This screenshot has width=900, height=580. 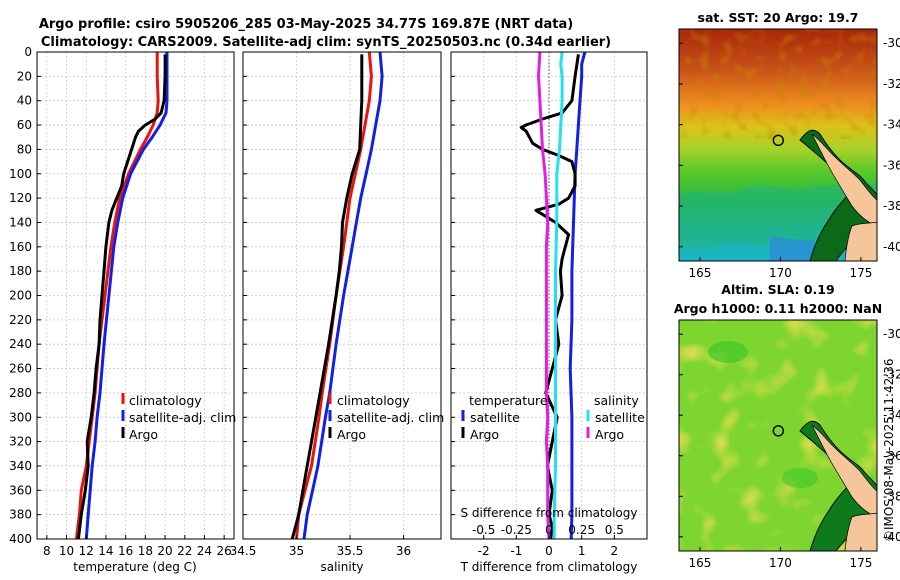 I want to click on difference-top-ticks: -0.5 -0.25 0 0.25 0.5, so click(x=548, y=530).